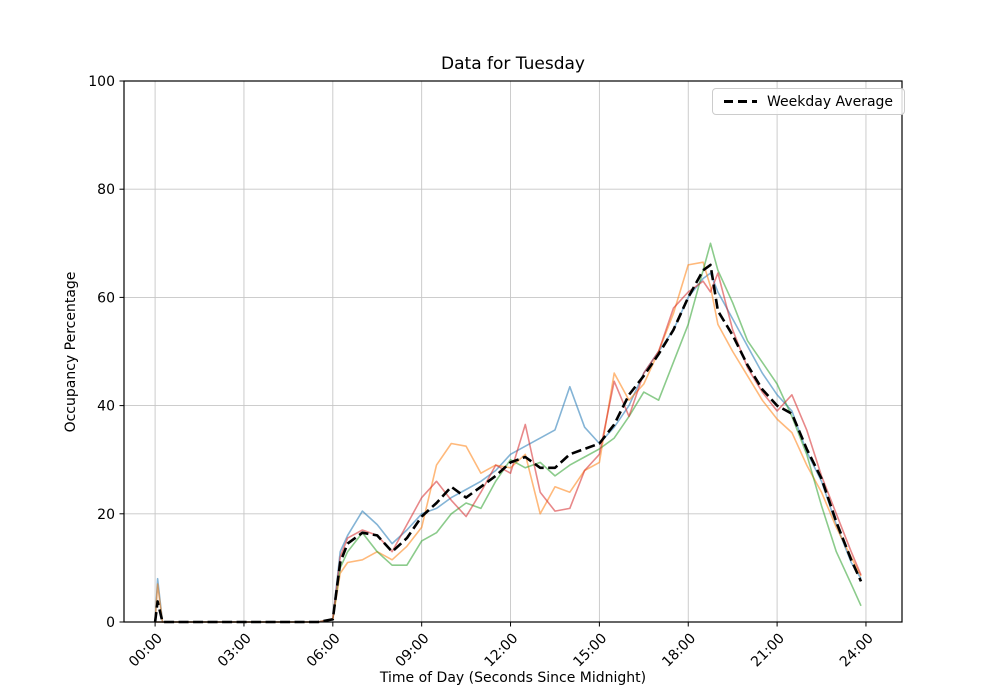  Describe the element at coordinates (106, 407) in the screenshot. I see `y-tick-label: 40` at that location.